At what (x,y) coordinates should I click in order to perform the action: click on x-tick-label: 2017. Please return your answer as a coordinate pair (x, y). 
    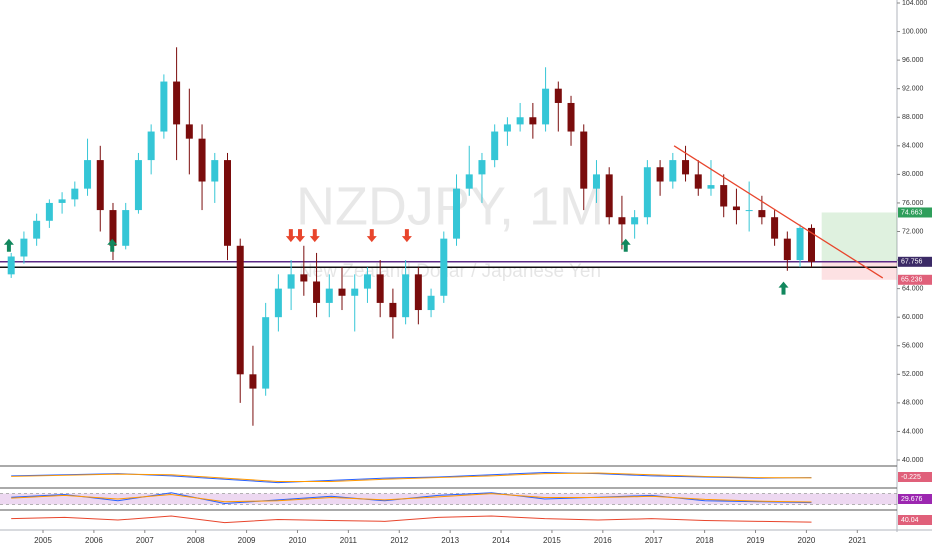
    Looking at the image, I should click on (654, 540).